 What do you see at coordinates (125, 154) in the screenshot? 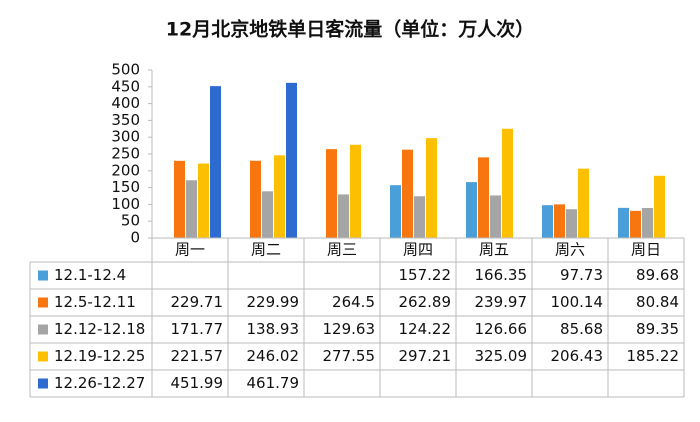
I see `y-tick-label: 250` at bounding box center [125, 154].